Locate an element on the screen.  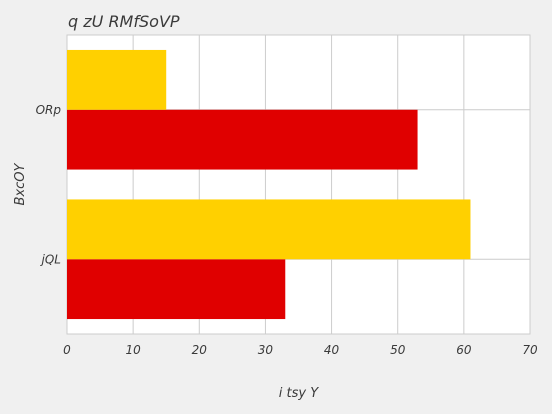
x-tick-label: 70 is located at coordinates (530, 350).